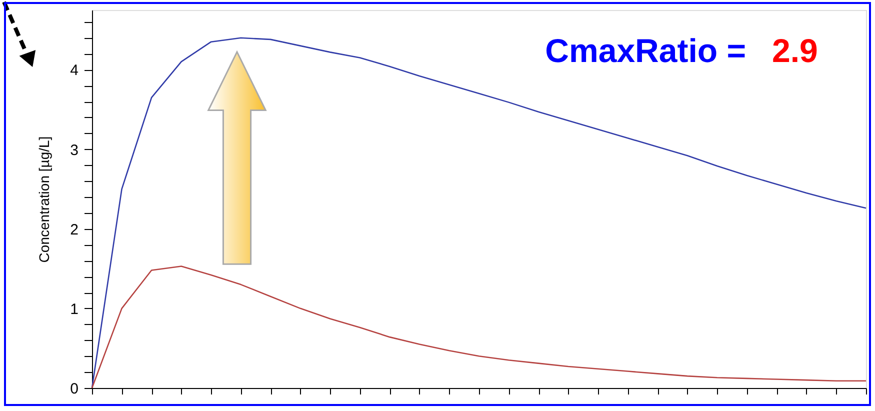 This screenshot has height=411, width=875. What do you see at coordinates (74, 389) in the screenshot?
I see `y-tick-label: 0` at bounding box center [74, 389].